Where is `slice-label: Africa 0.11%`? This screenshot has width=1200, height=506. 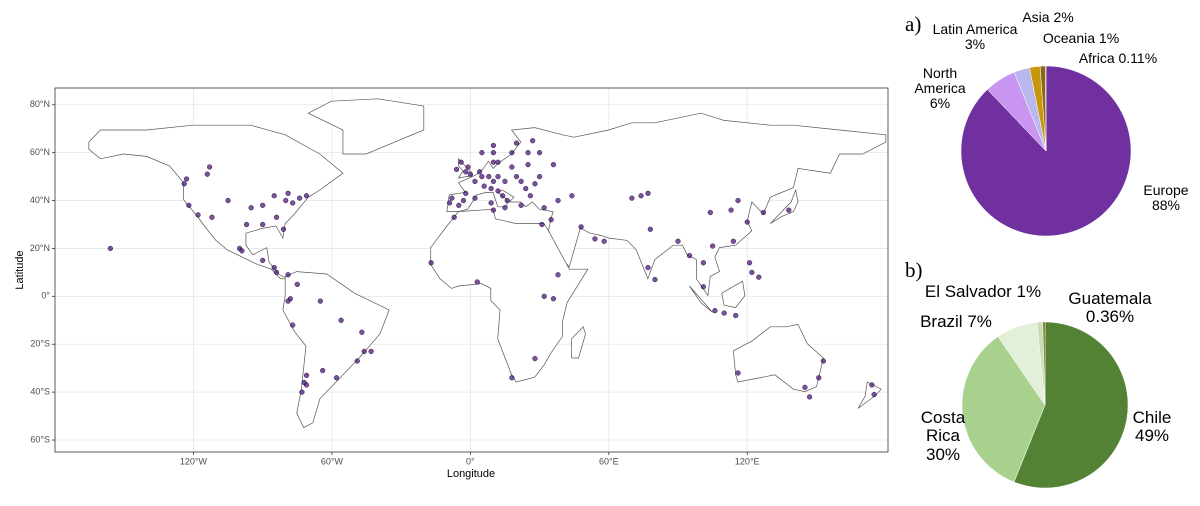
slice-label: Africa 0.11% is located at coordinates (1118, 58).